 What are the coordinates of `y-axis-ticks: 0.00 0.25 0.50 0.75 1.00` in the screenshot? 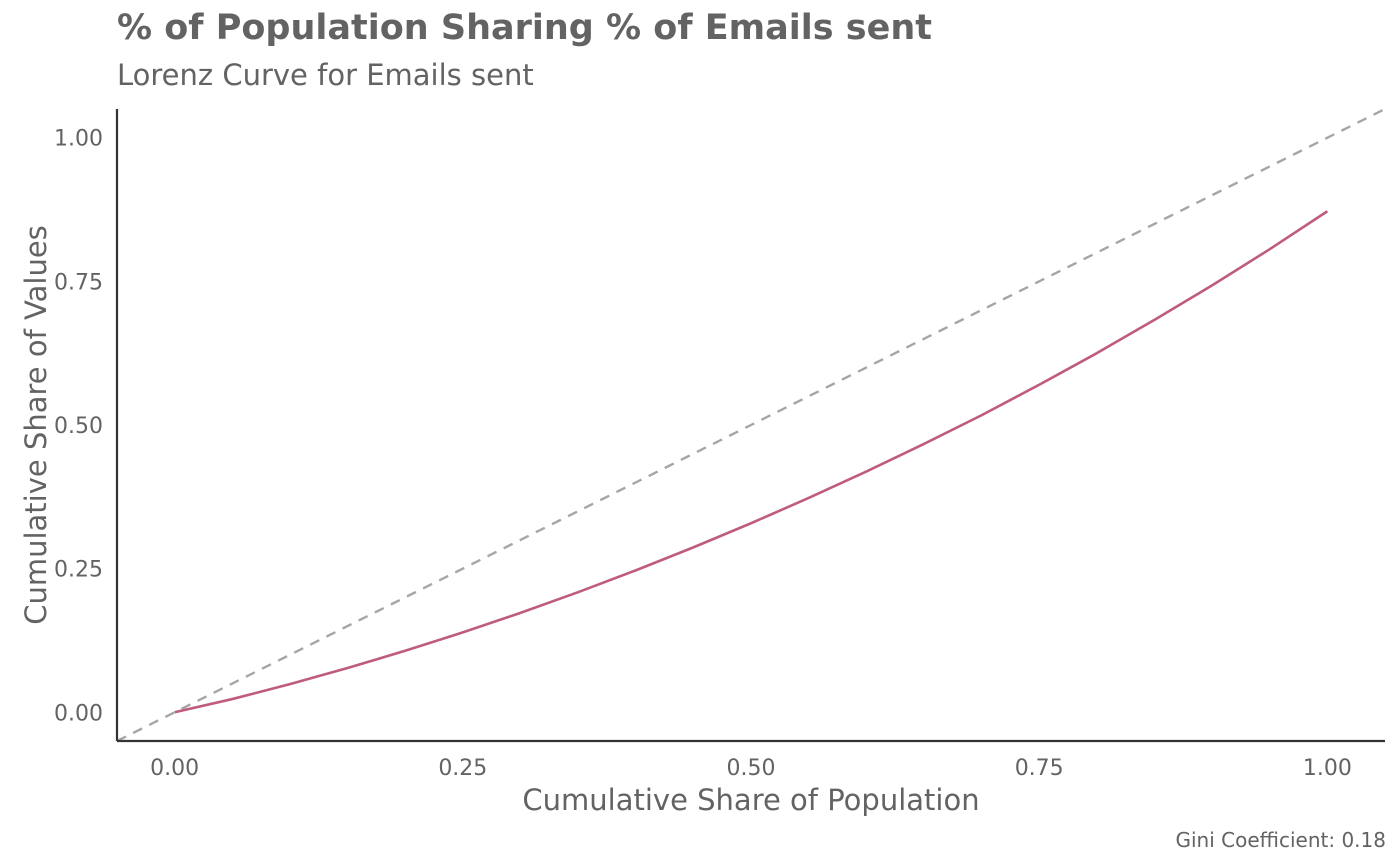 It's located at (78, 427).